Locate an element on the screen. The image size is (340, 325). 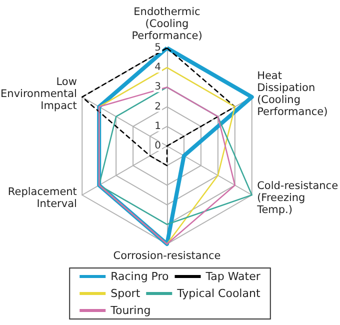
legend-label: Tap Water is located at coordinates (232, 276).